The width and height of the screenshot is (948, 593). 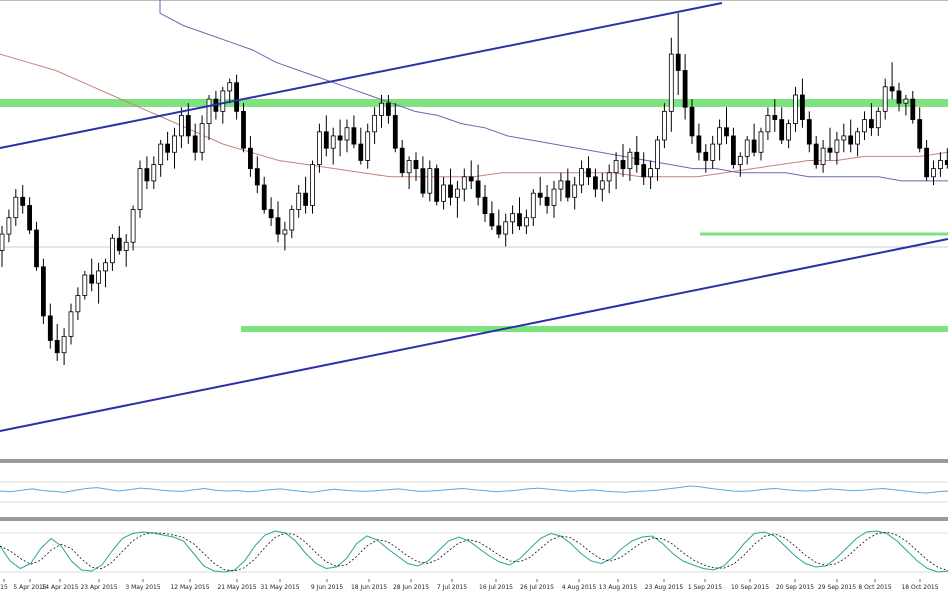 I want to click on panel-separators, so click(x=474, y=490).